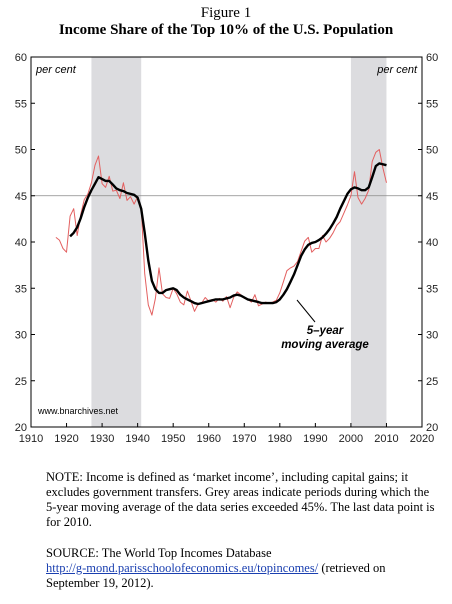  What do you see at coordinates (173, 439) in the screenshot?
I see `x-tick-label: 1950` at bounding box center [173, 439].